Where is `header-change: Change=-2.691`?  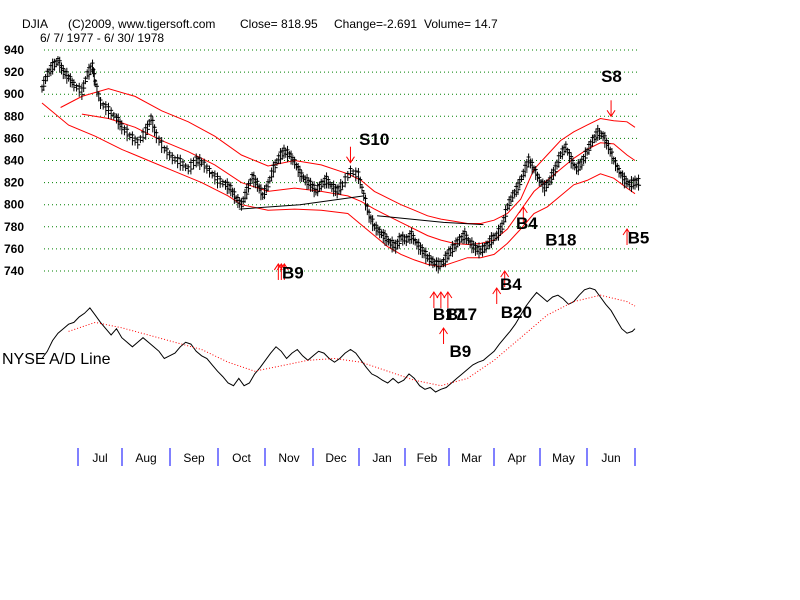 header-change: Change=-2.691 is located at coordinates (375, 24).